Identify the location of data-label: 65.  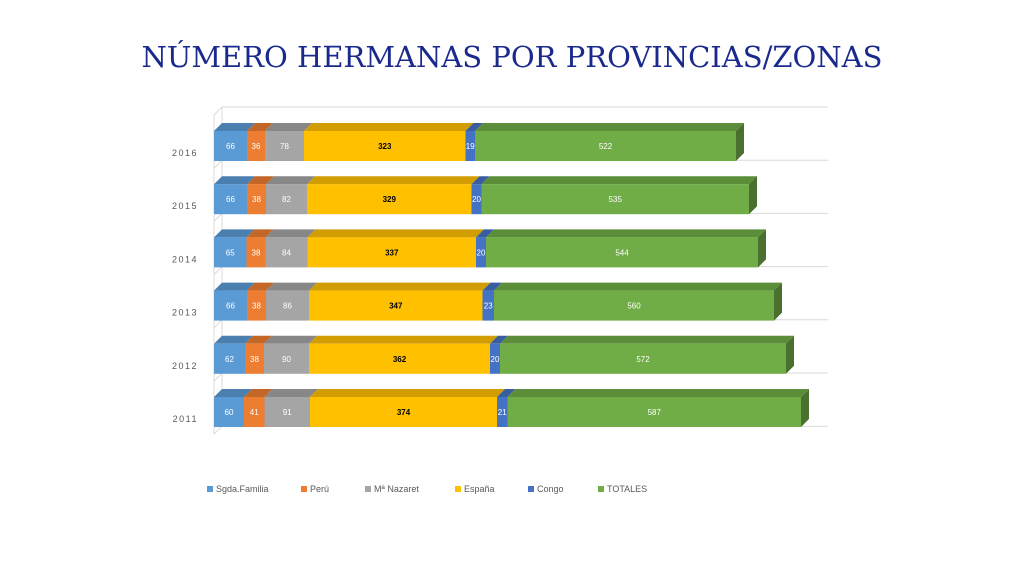
(230, 252).